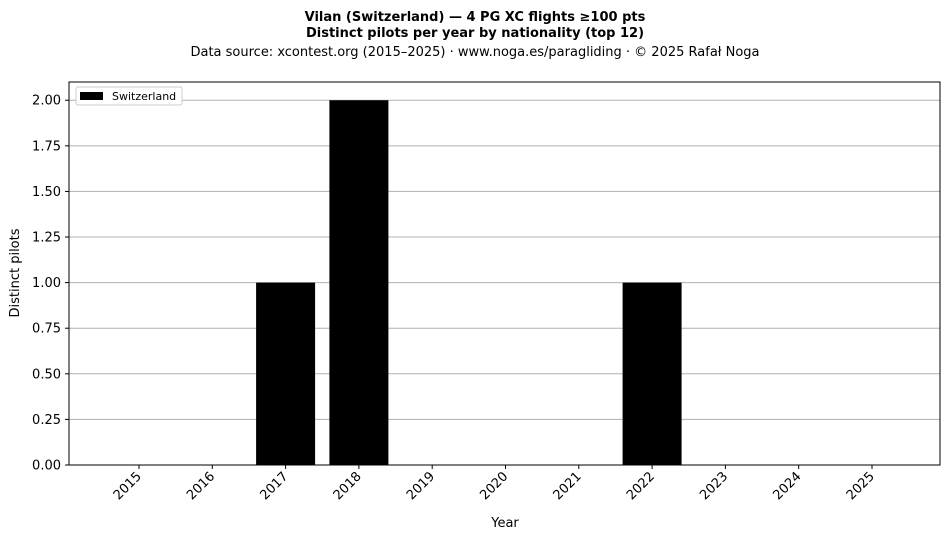 This screenshot has height=539, width=950. Describe the element at coordinates (46, 420) in the screenshot. I see `y-tick-label: 0.25` at that location.